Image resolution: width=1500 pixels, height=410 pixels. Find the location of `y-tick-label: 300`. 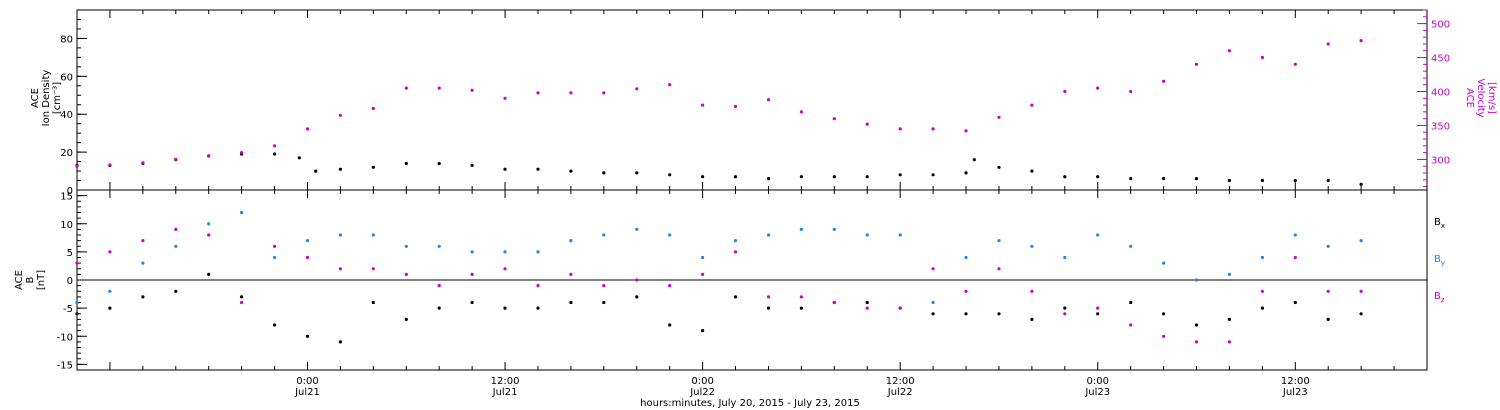

y-tick-label: 300 is located at coordinates (1440, 160).